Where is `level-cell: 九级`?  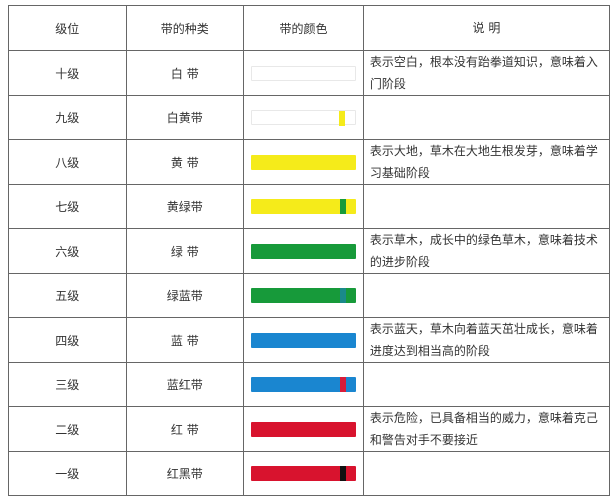 level-cell: 九级 is located at coordinates (67, 117).